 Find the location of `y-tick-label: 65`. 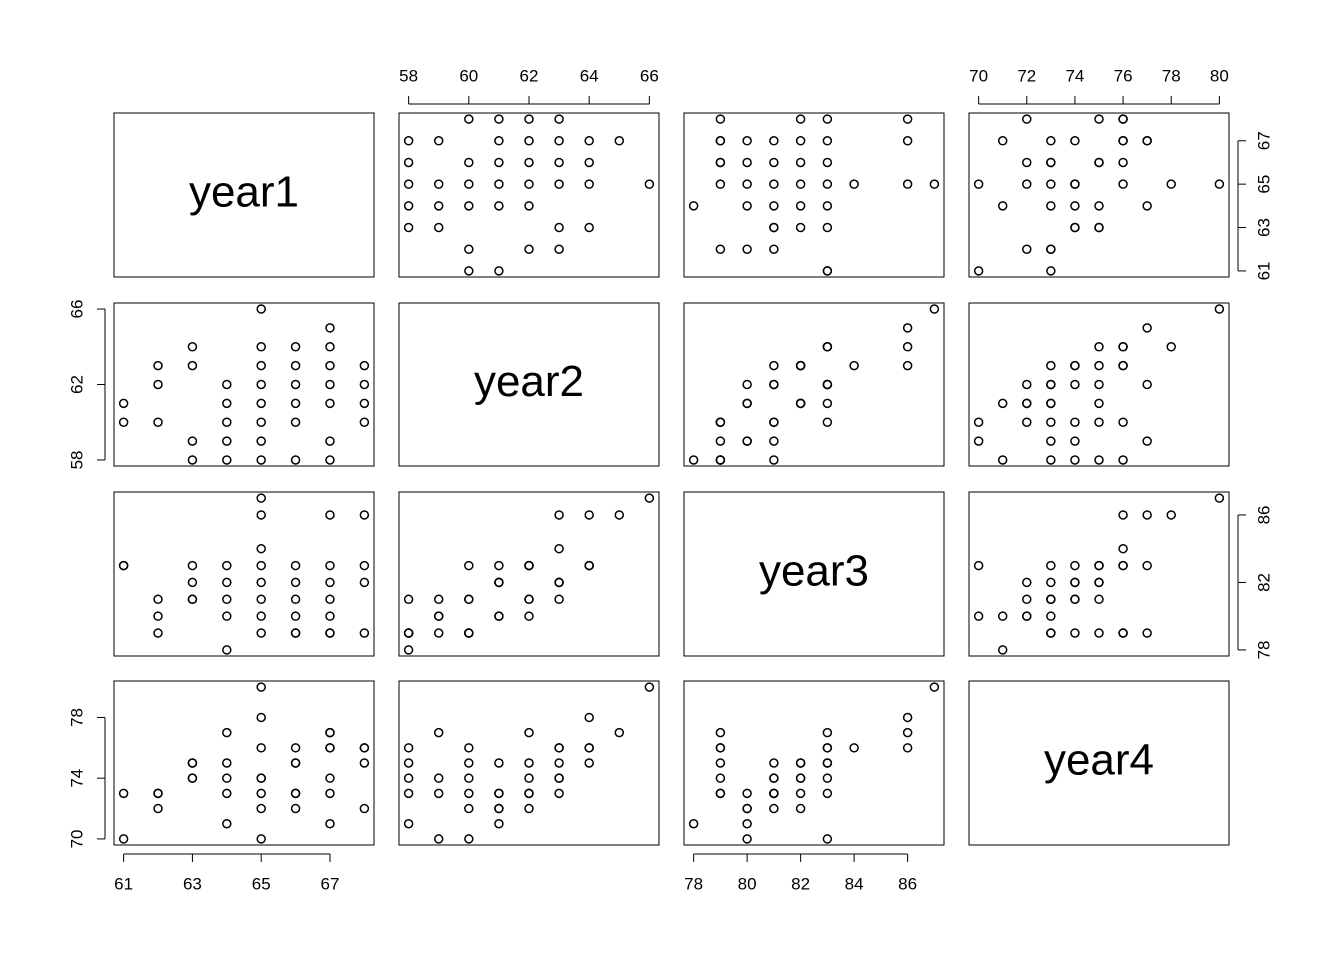

y-tick-label: 65 is located at coordinates (1263, 184).